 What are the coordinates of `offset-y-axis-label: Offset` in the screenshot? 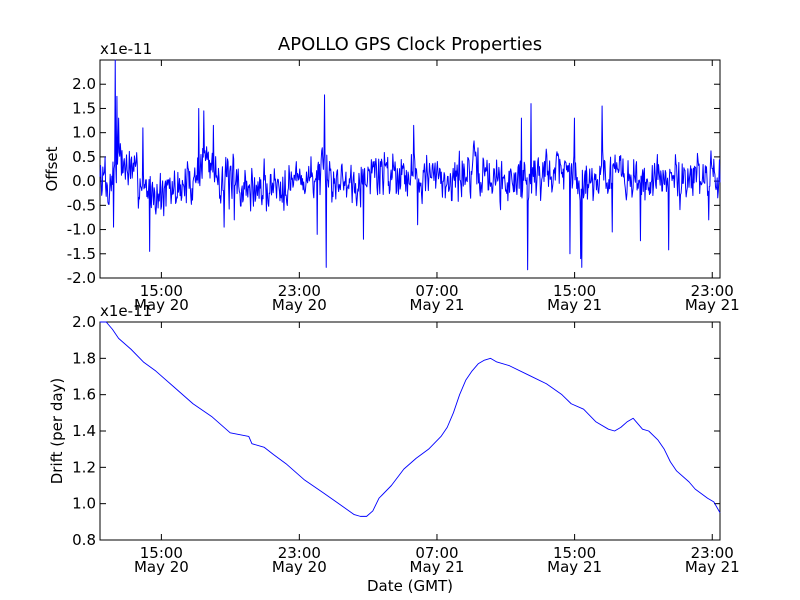 It's located at (52, 168).